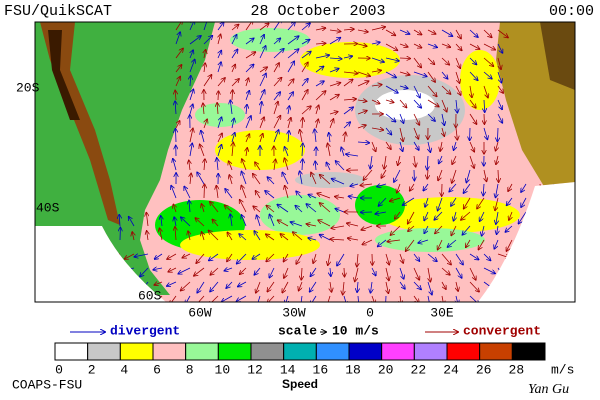  What do you see at coordinates (150, 295) in the screenshot?
I see `lat-label: 60S` at bounding box center [150, 295].